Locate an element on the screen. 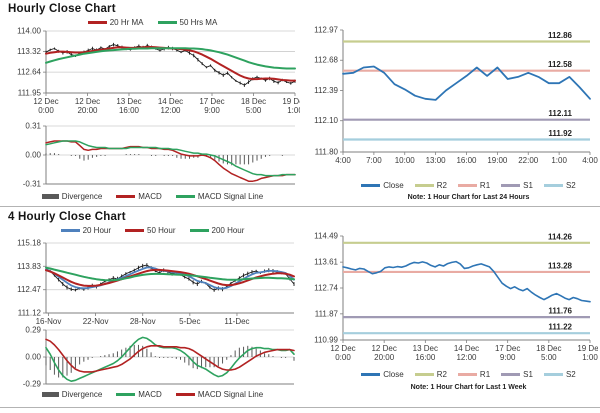  day-levels-legend: Close R2 R1 S1 S2 is located at coordinates (468, 185).